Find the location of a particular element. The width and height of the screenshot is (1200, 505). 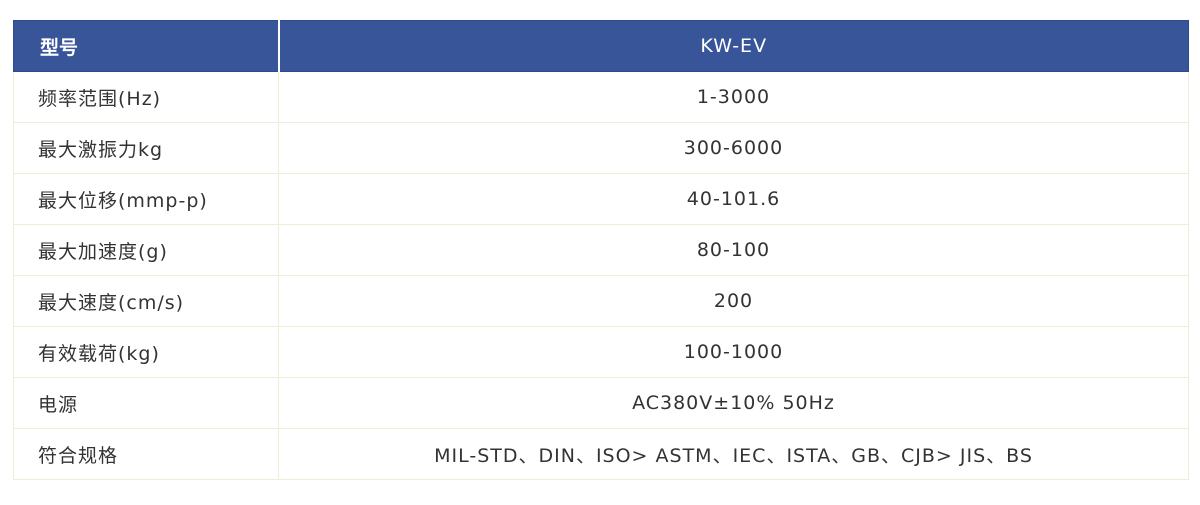

row-label-max-displacement: 最大位移(mmp-p) is located at coordinates (146, 199).